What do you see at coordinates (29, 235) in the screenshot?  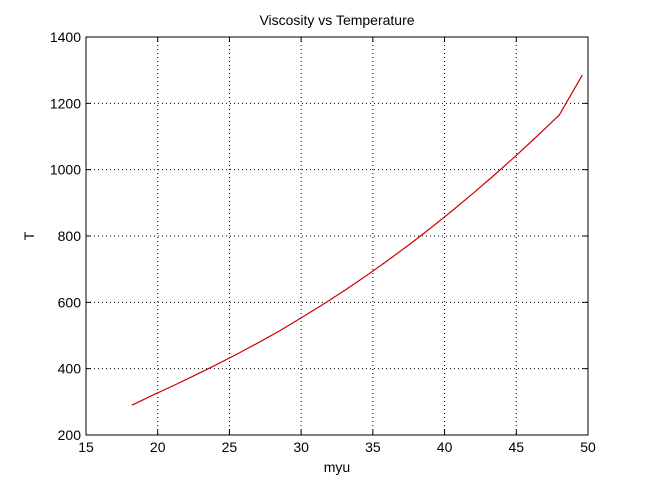 I see `y-axis-label: T` at bounding box center [29, 235].